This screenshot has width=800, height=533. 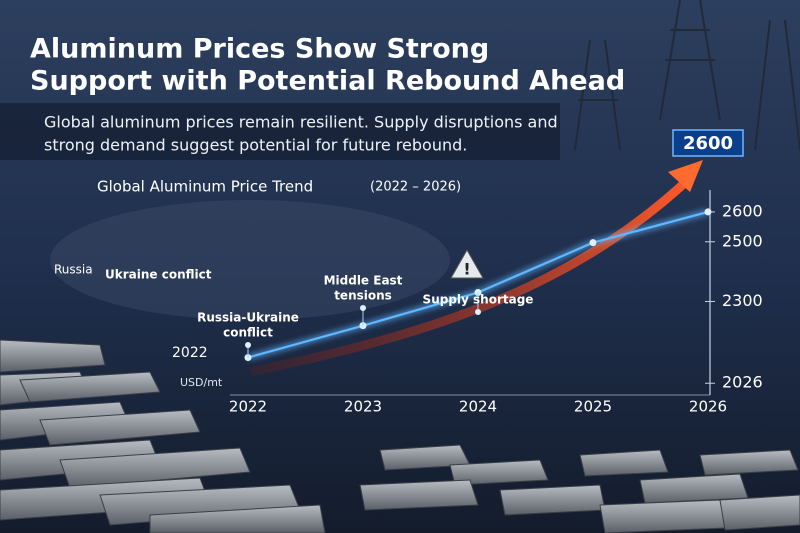 I want to click on subtitle-band, so click(x=280, y=131).